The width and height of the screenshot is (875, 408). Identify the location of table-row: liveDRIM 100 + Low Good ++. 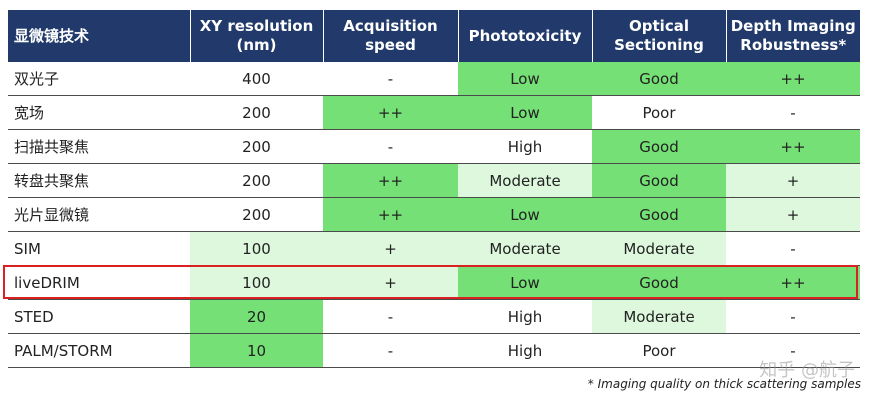
(434, 282).